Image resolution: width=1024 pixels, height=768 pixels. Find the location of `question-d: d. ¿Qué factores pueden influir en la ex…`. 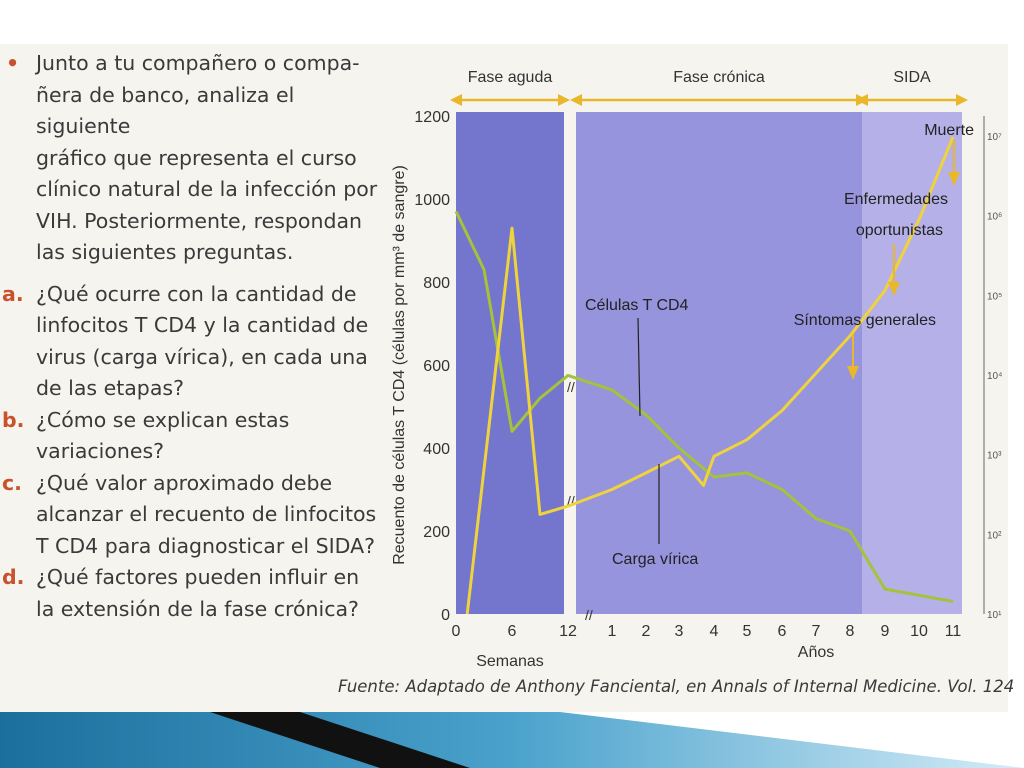

question-d: d. ¿Qué factores pueden influir en la ex… is located at coordinates (197, 593).